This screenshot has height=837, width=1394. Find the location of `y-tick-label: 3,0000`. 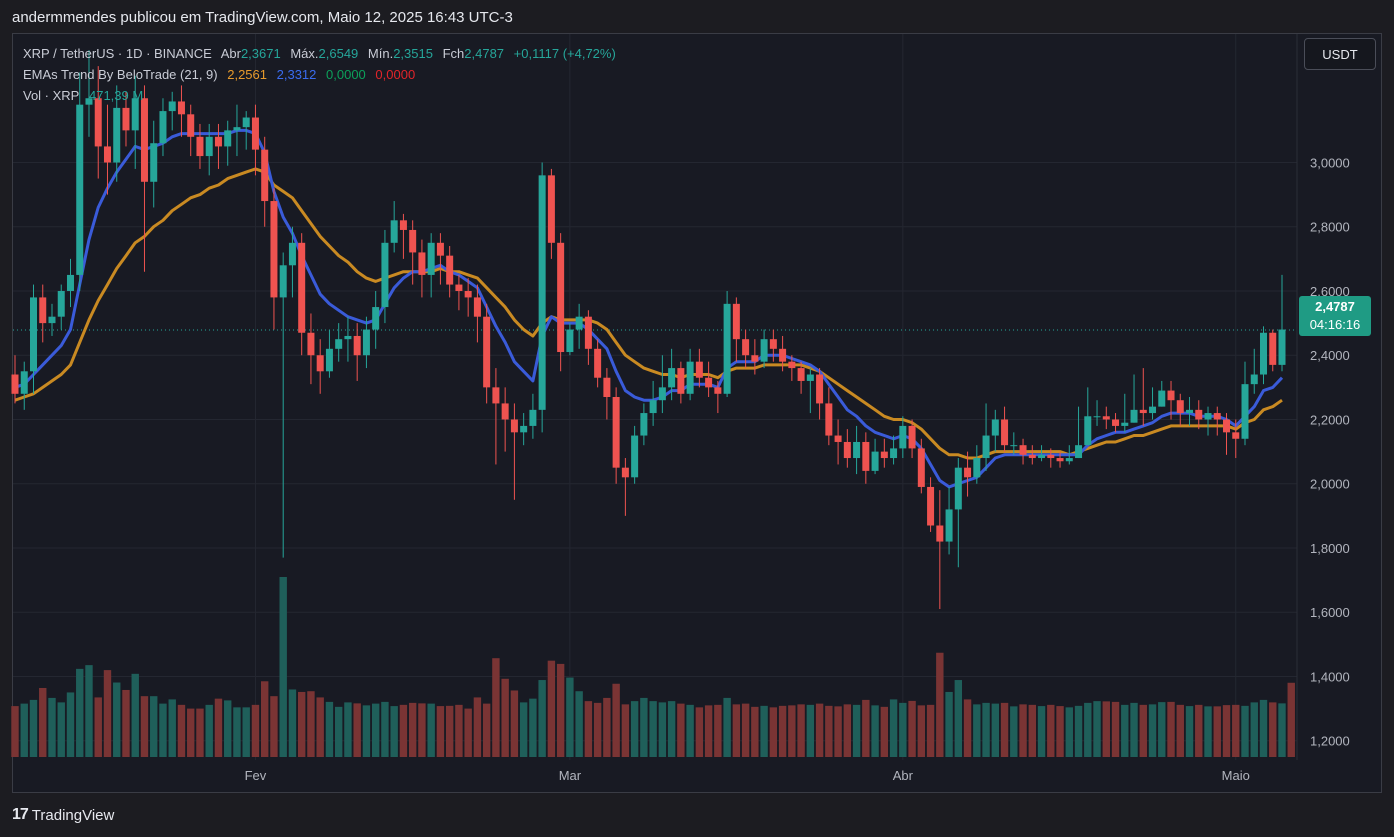

y-tick-label: 3,0000 is located at coordinates (1330, 162).